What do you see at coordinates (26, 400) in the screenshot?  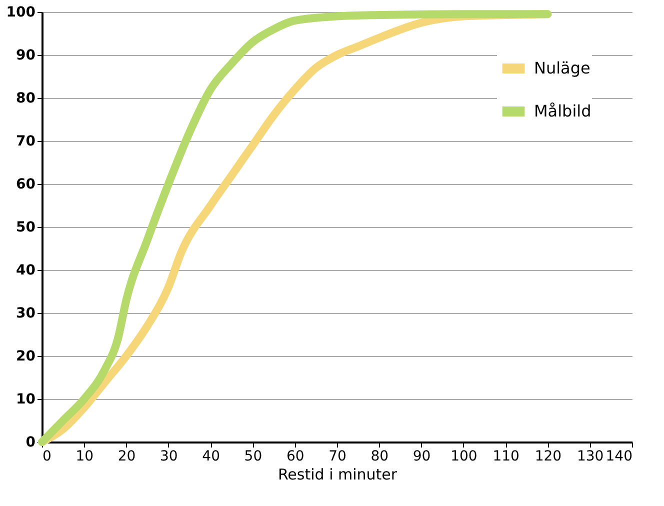 I see `y-tick-label: 10` at bounding box center [26, 400].